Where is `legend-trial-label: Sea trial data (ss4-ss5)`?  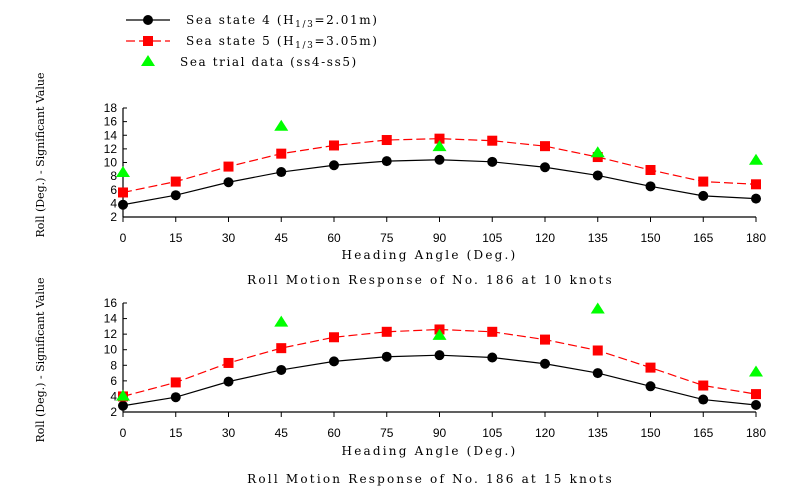
legend-trial-label: Sea trial data (ss4-ss5) is located at coordinates (269, 62).